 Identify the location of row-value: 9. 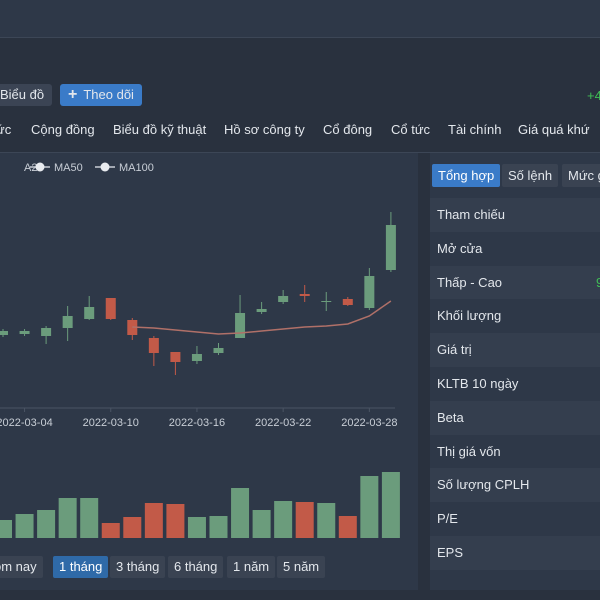
(598, 282).